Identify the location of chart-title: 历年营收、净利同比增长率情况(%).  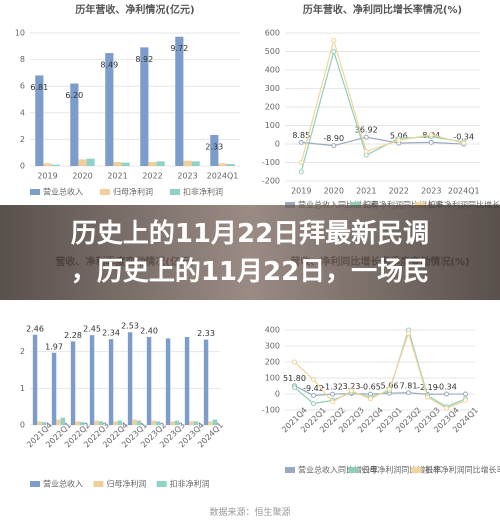
(382, 9).